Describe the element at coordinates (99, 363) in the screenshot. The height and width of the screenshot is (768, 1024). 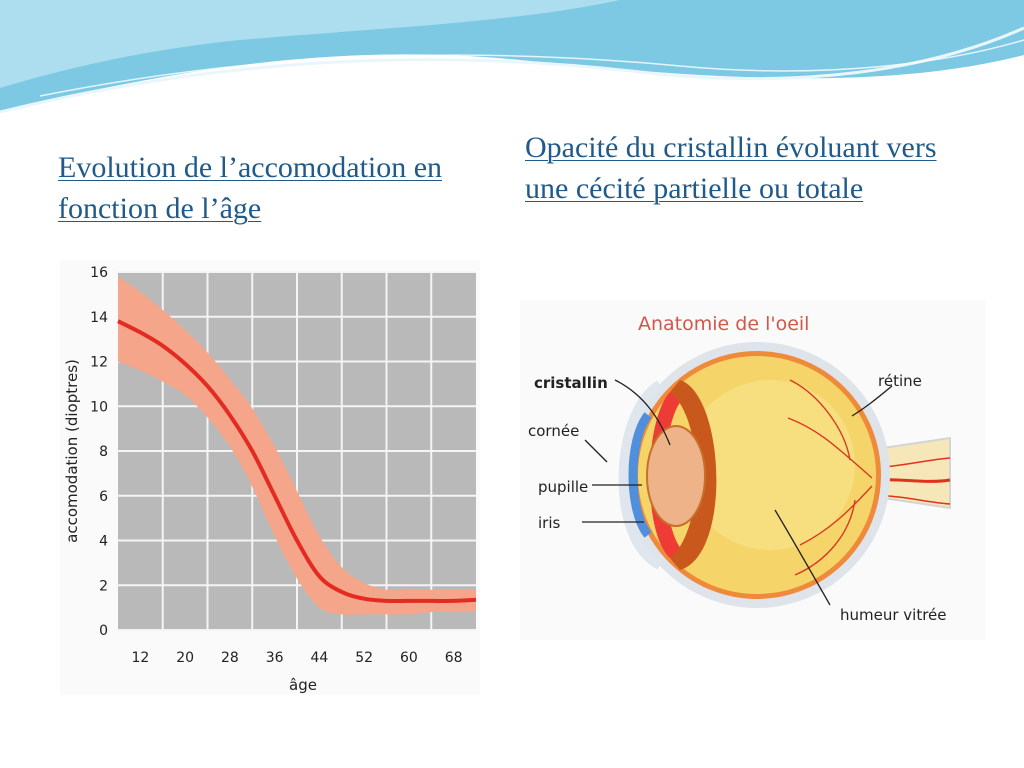
I see `y-tick-label: 12` at that location.